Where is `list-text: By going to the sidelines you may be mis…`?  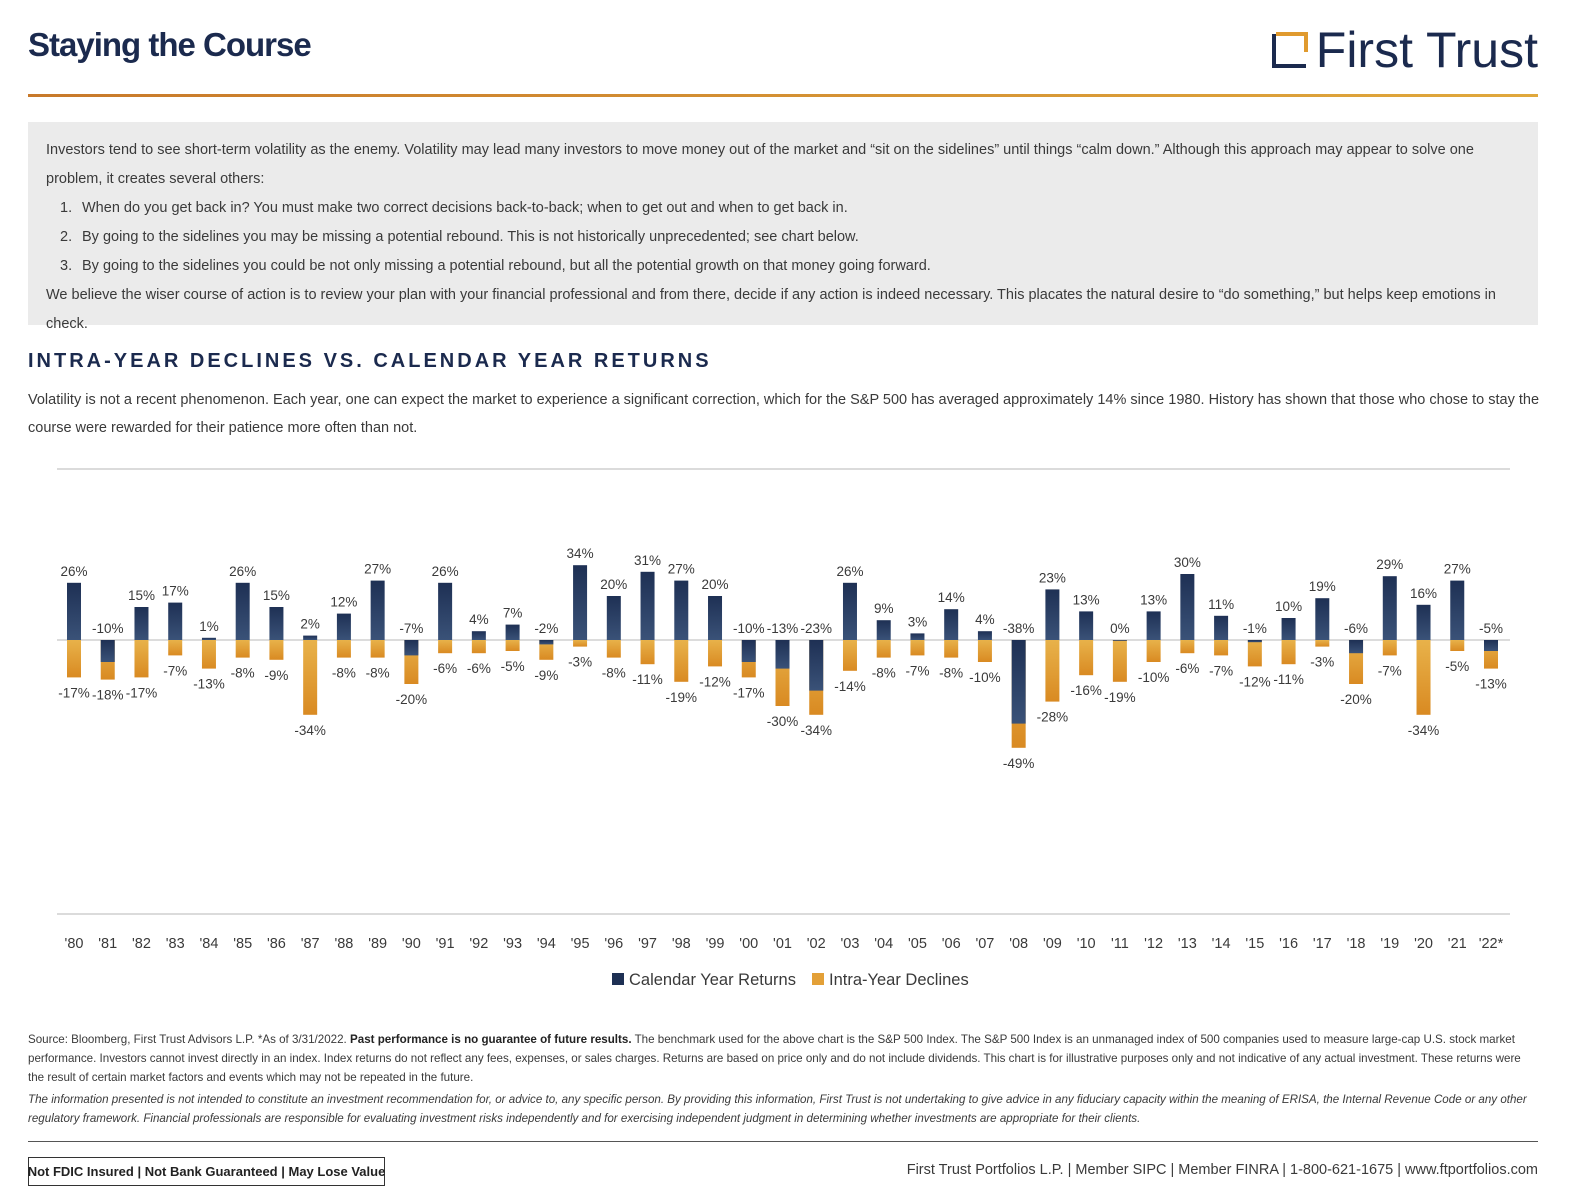
list-text: By going to the sidelines you may be mis… is located at coordinates (470, 237).